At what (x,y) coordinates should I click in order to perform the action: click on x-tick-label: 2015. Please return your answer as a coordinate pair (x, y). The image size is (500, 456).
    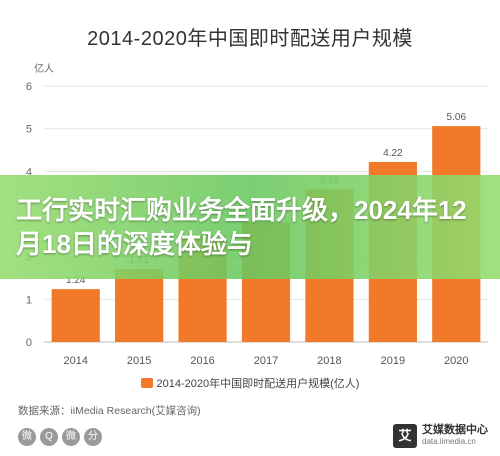
    Looking at the image, I should click on (139, 361).